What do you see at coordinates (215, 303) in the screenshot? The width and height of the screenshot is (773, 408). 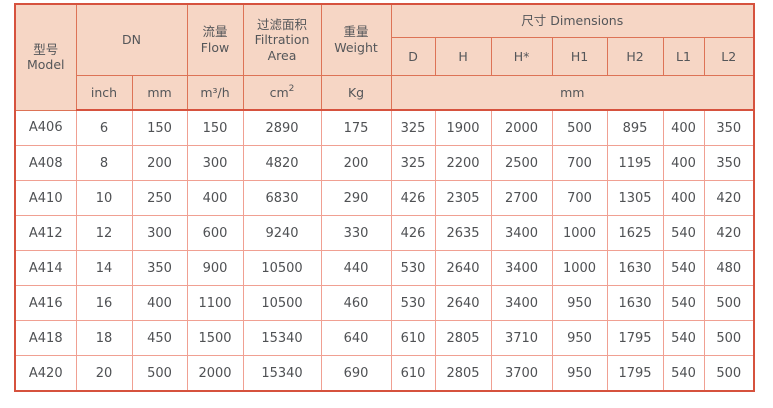 I see `value-cell: 1100` at bounding box center [215, 303].